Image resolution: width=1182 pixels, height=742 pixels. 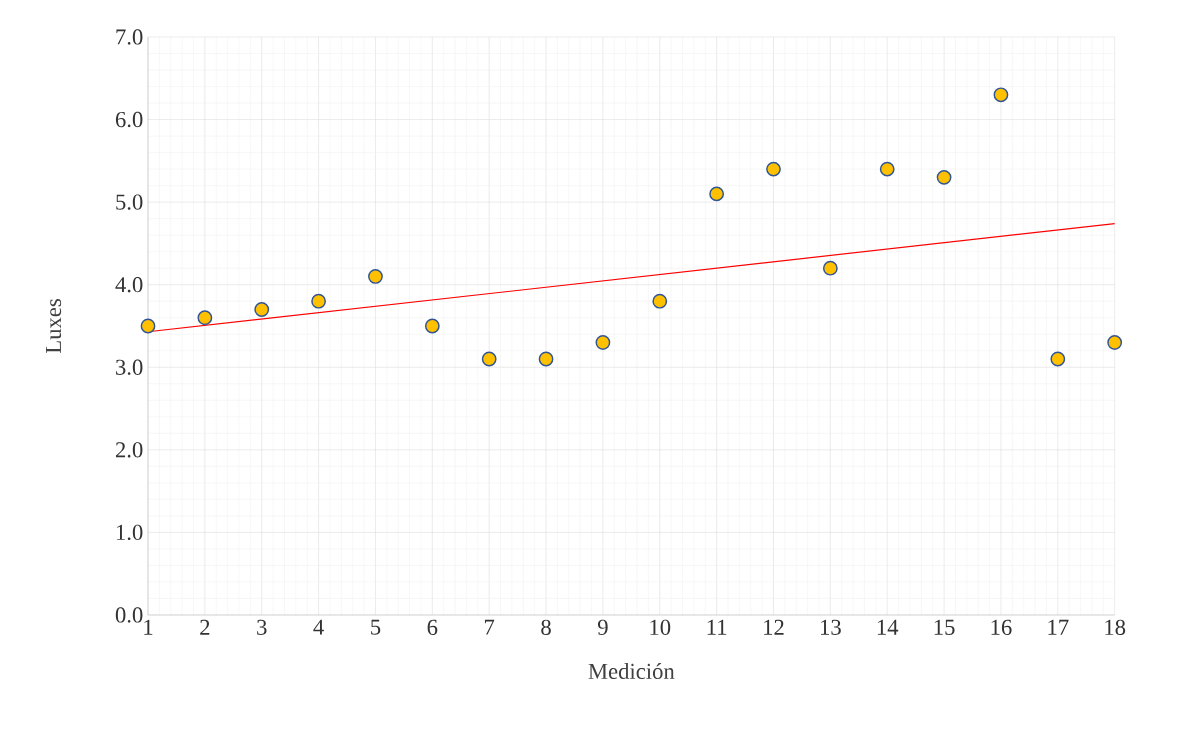 I want to click on y-tick-label: 3.0, so click(x=129, y=367).